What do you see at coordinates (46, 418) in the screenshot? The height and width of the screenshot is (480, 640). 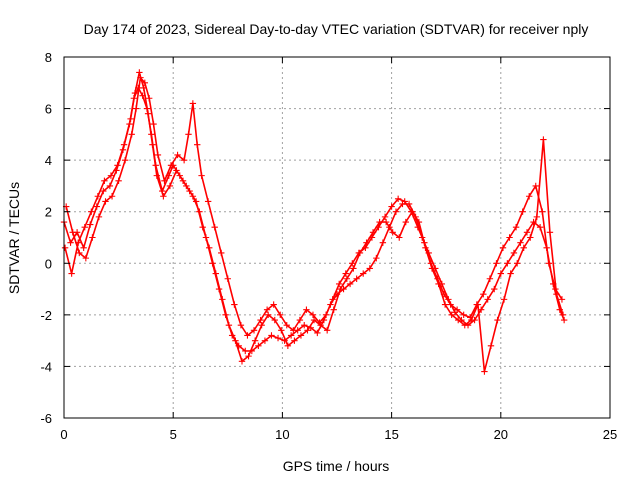 I see `y-tick-label: -6` at bounding box center [46, 418].